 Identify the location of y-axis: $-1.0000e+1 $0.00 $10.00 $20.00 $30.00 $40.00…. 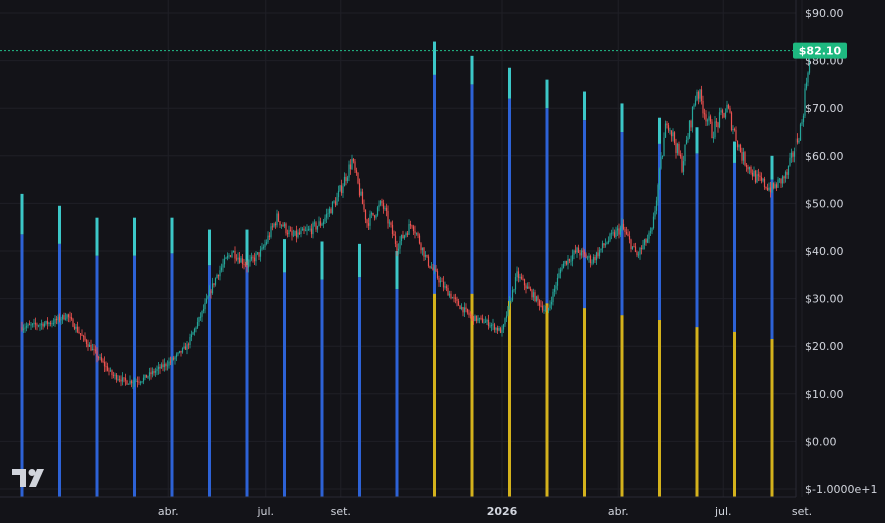
(841, 251).